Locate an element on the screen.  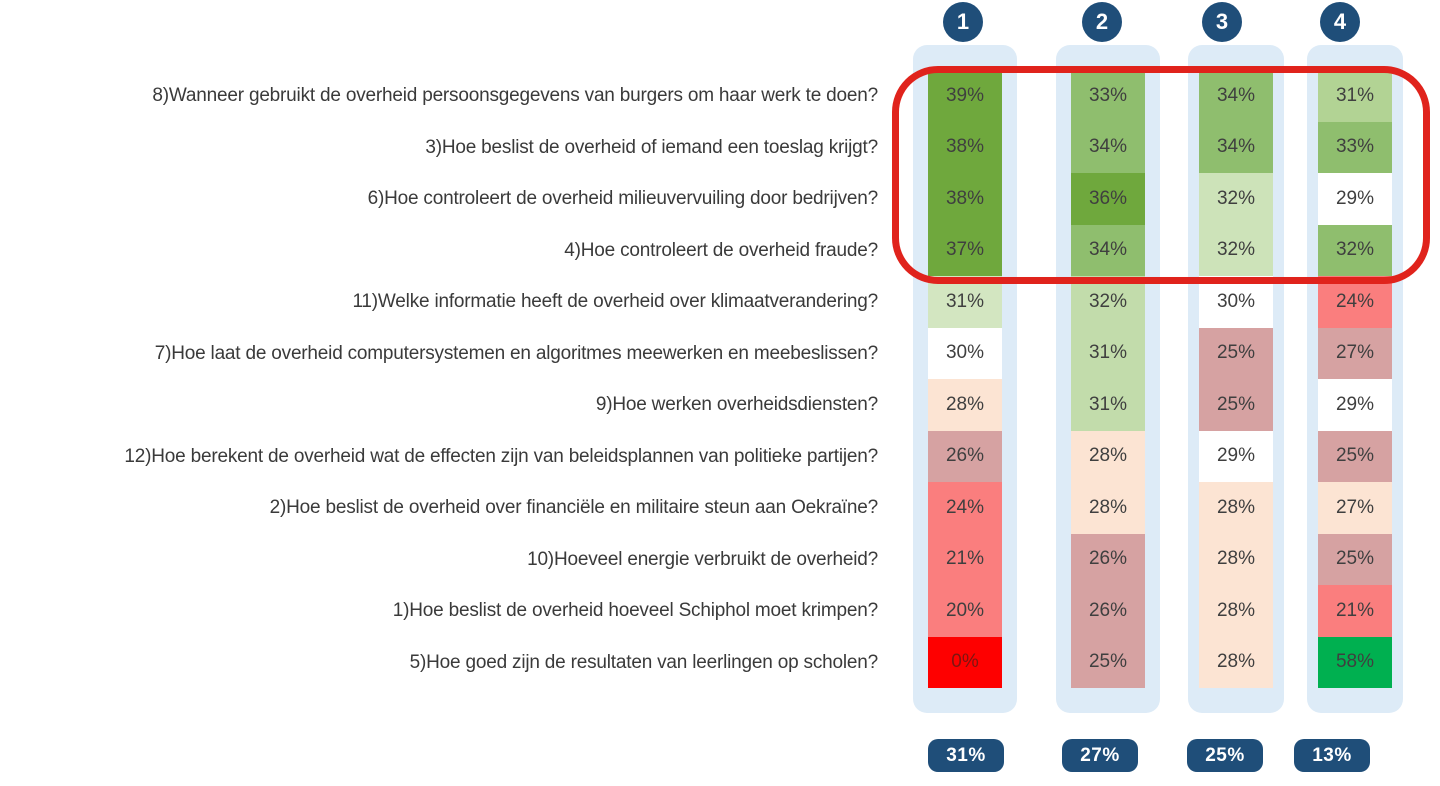
column-number-badge: 3 is located at coordinates (1222, 22).